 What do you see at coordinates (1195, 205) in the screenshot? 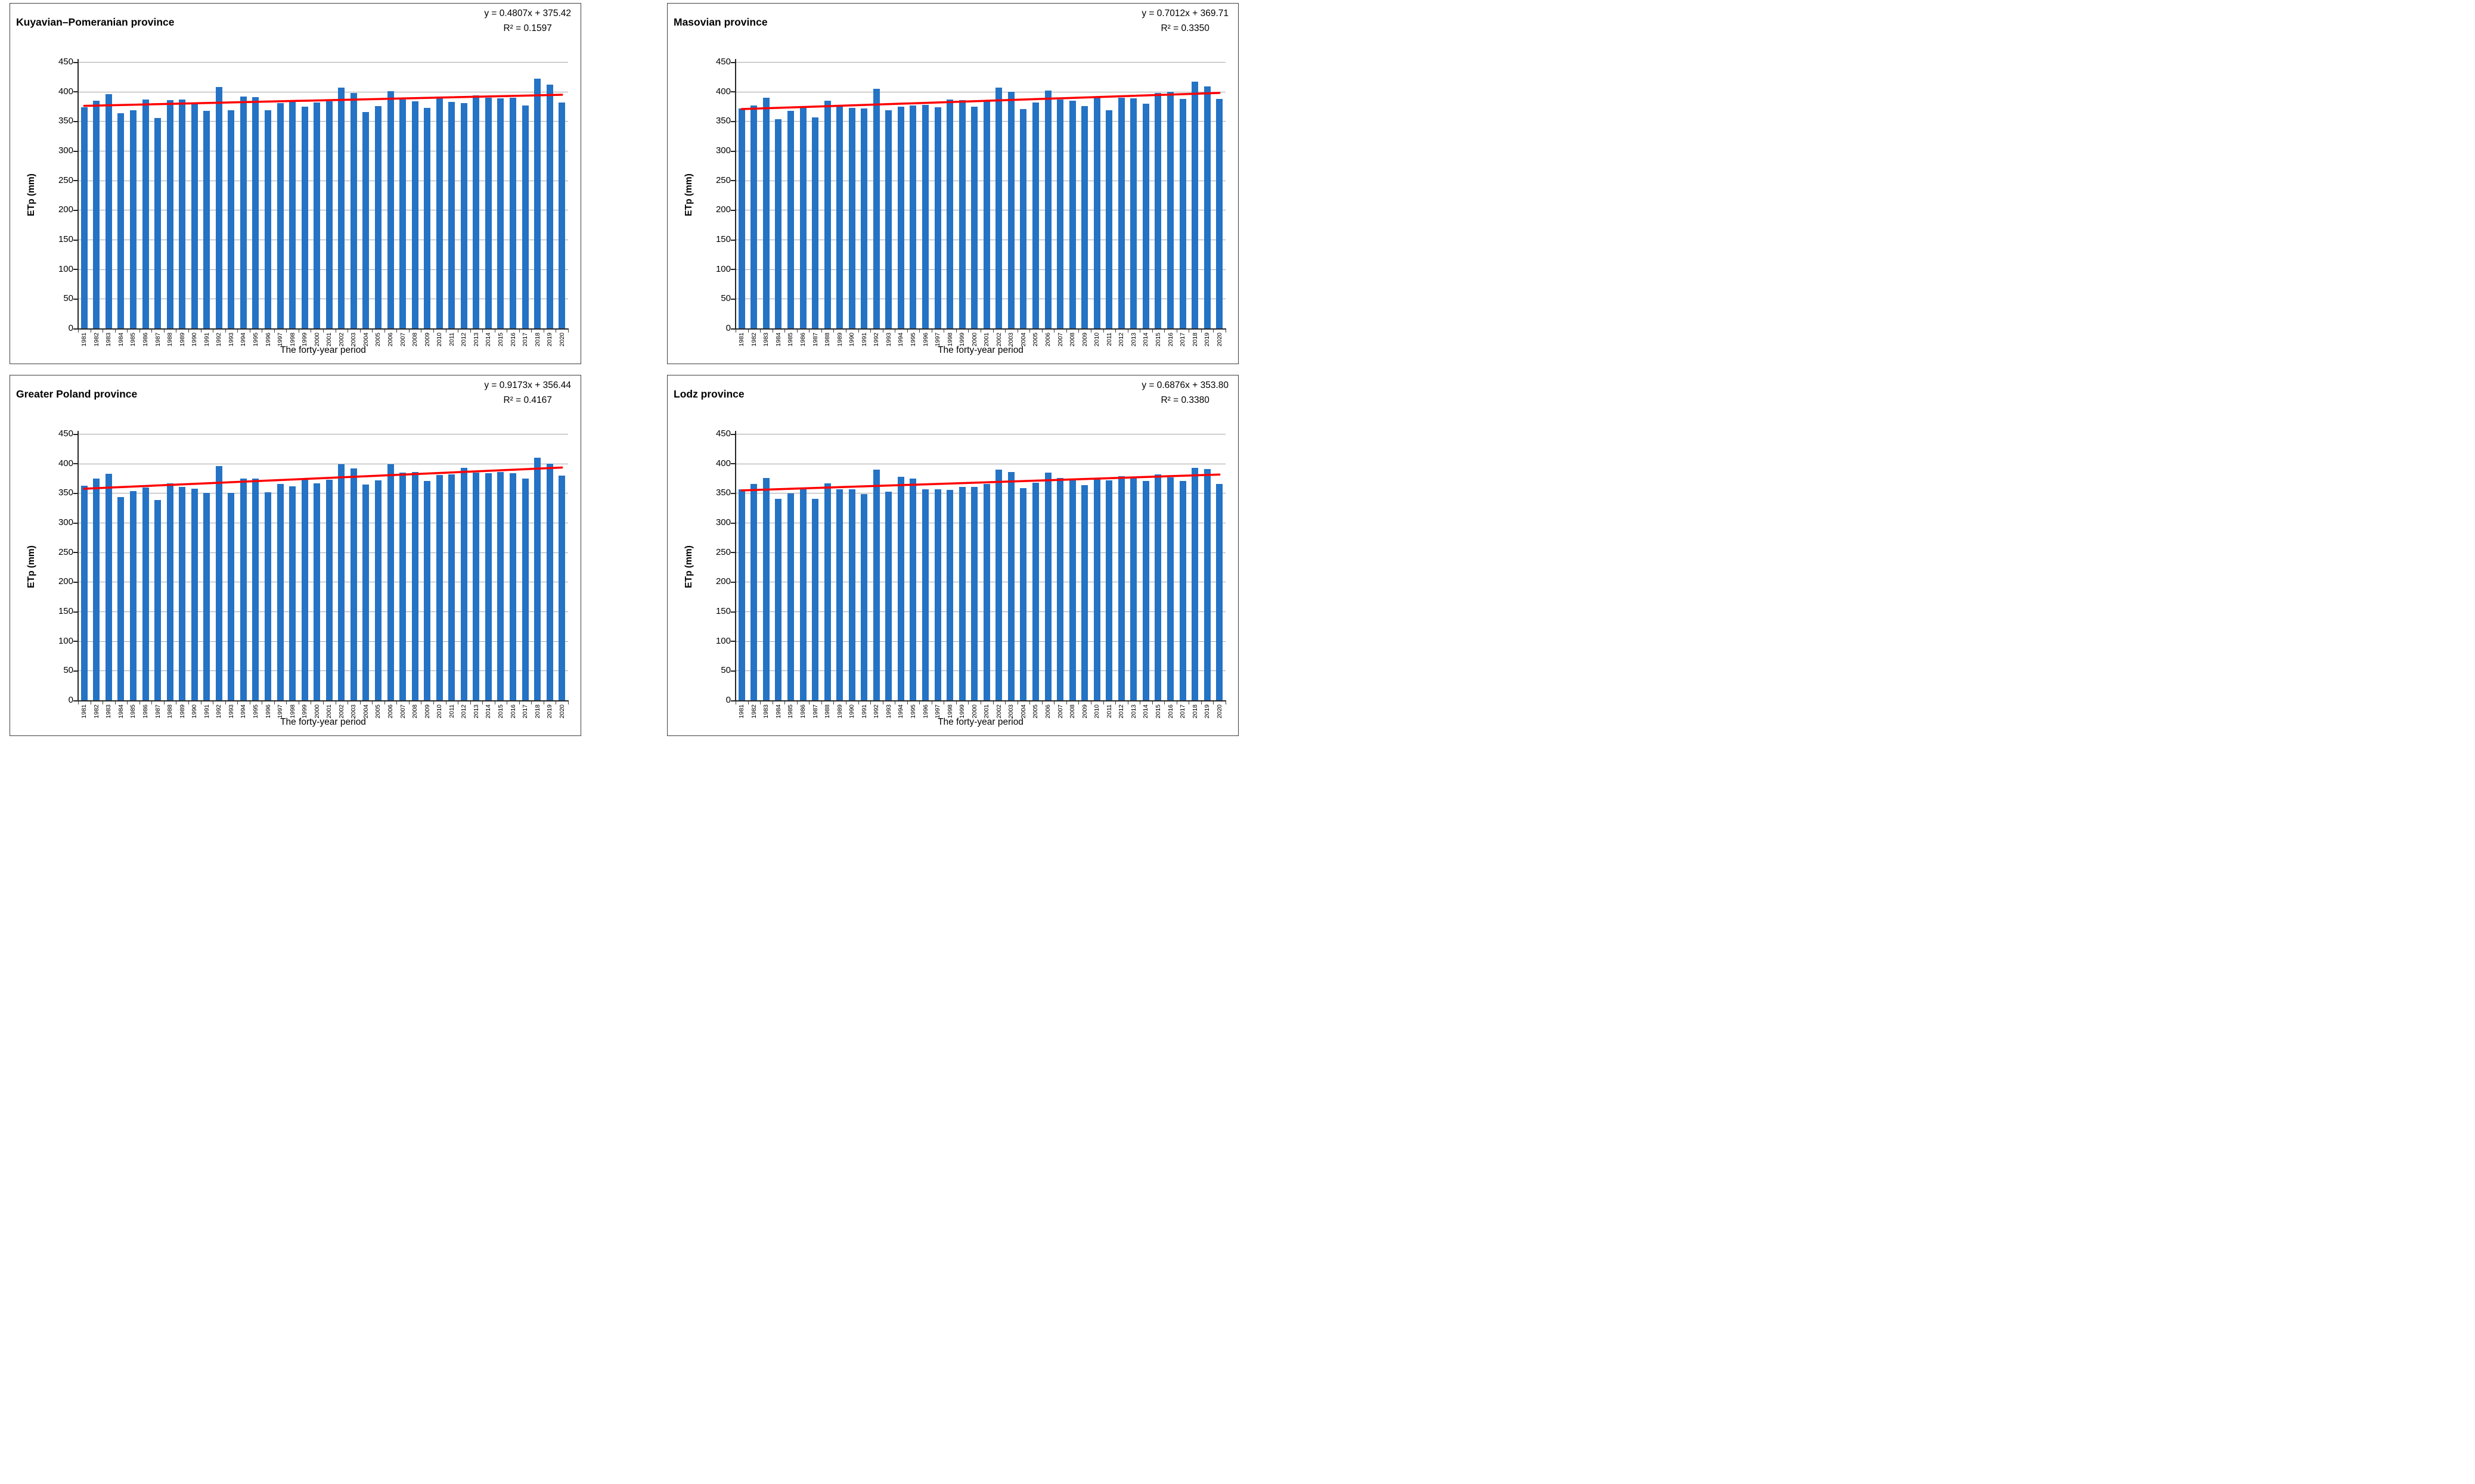
I see `bar-2018` at bounding box center [1195, 205].